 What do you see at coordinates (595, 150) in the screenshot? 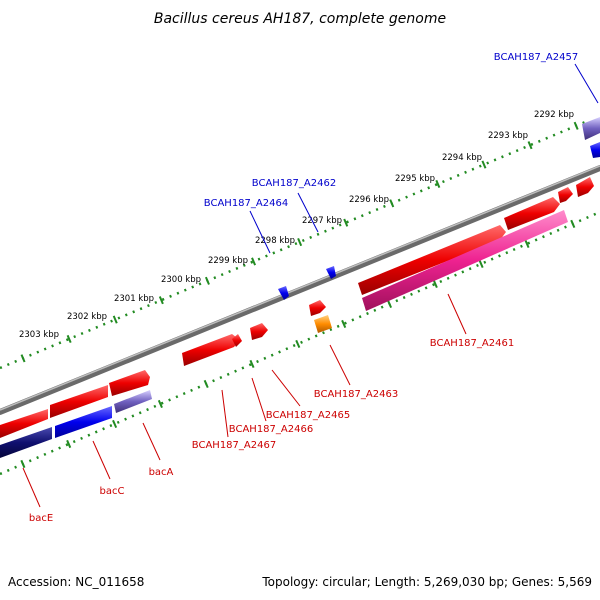
I see `a2457-blue-feature` at bounding box center [595, 150].